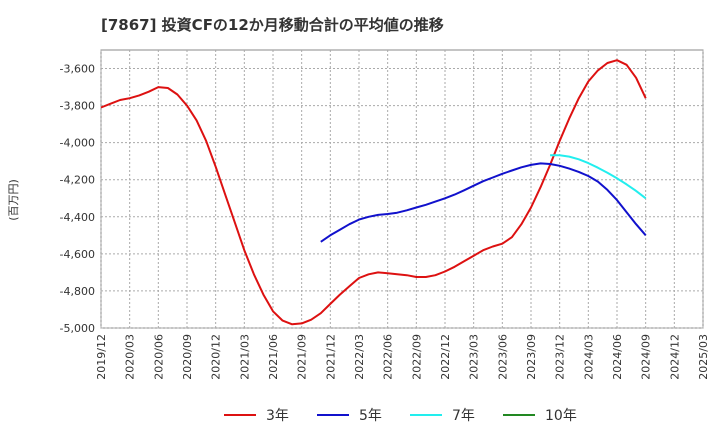  I want to click on y-tick-label: -3,600, so click(77, 69).